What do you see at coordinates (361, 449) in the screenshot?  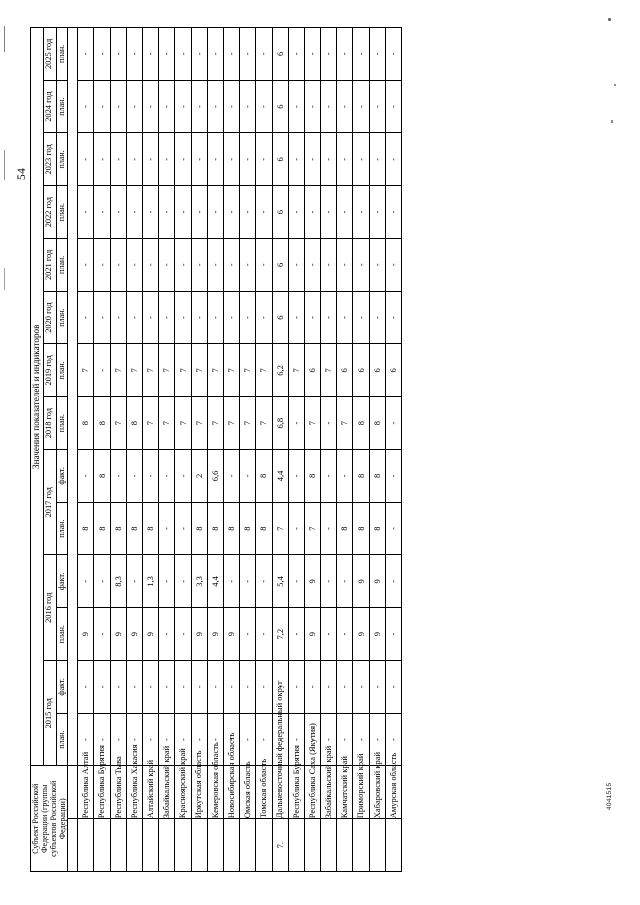 I see `table-row: Приморский край - -9 9 8 8 8 6- - - - - -` at bounding box center [361, 449].